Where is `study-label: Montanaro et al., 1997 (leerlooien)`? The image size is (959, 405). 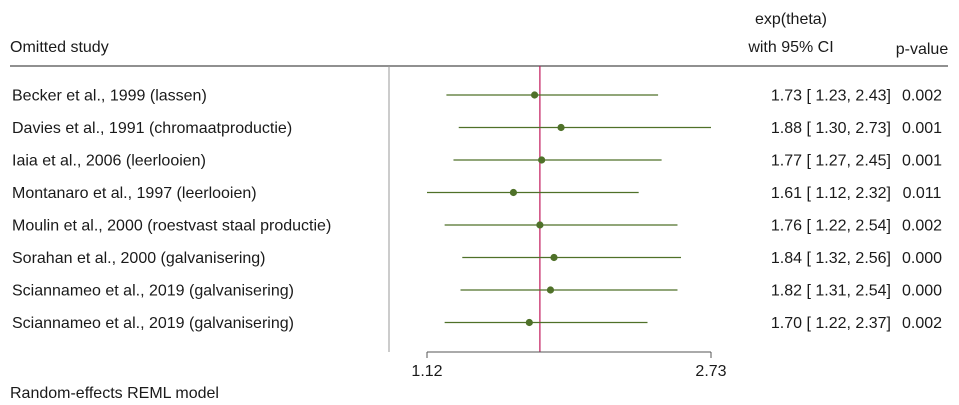 study-label: Montanaro et al., 1997 (leerlooien) is located at coordinates (134, 193).